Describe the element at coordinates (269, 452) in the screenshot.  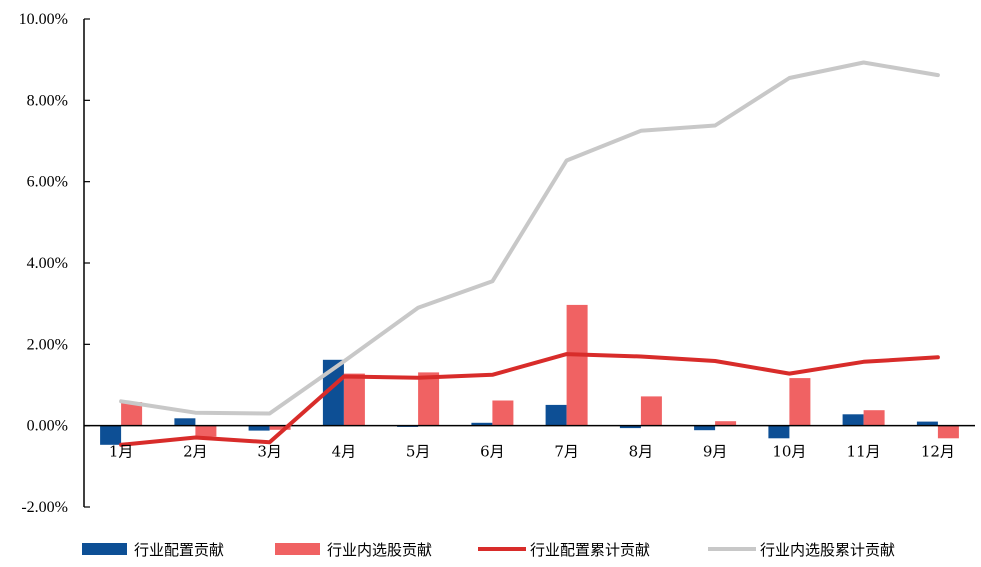
I see `x-tick-label: 3月` at that location.